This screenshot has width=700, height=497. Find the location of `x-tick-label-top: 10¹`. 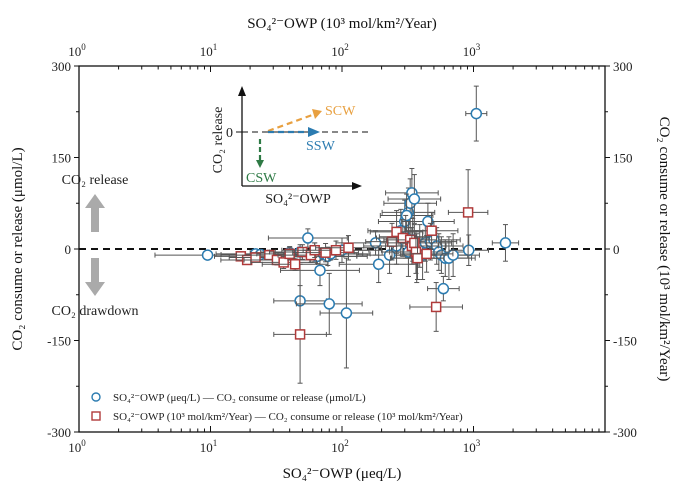

x-tick-label-top: 10¹ is located at coordinates (209, 50).